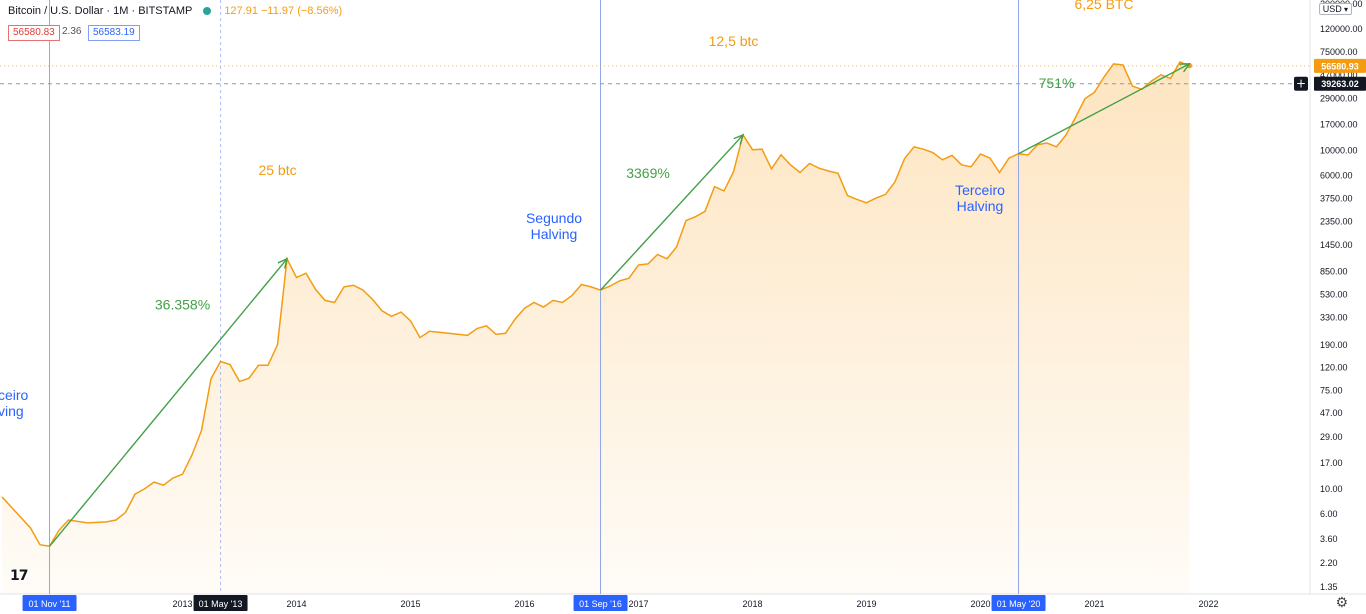 This screenshot has height=614, width=1366. What do you see at coordinates (1331, 413) in the screenshot?
I see `y-tick-label: 47.00` at bounding box center [1331, 413].